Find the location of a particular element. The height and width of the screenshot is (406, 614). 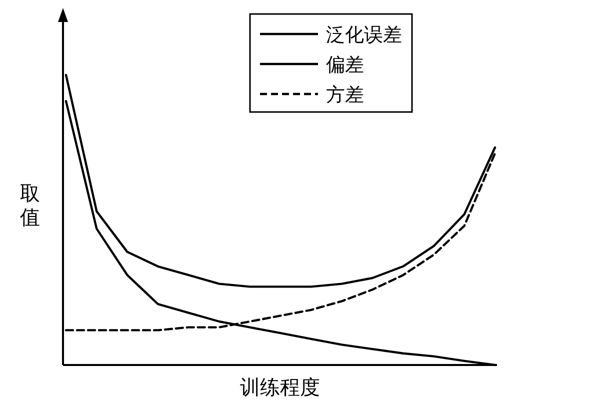

x-axis-title: 训练程度 is located at coordinates (280, 387).